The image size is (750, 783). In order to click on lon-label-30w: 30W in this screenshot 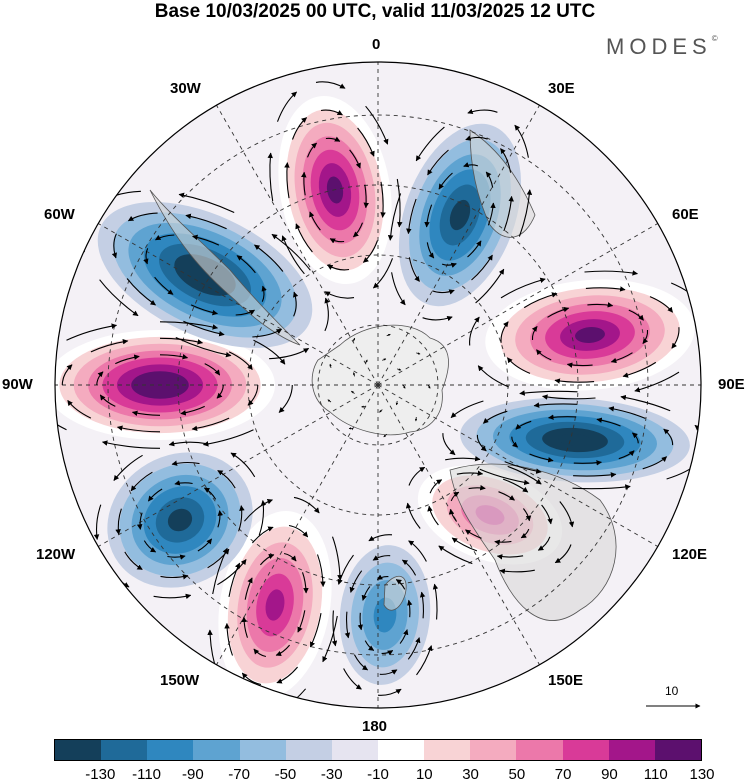, I will do `click(185, 88)`.